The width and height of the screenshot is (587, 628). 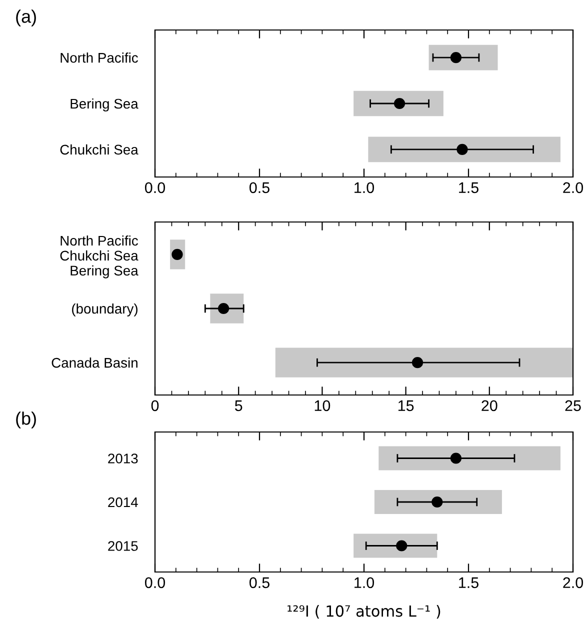 I want to click on text: (a), so click(x=26, y=18).